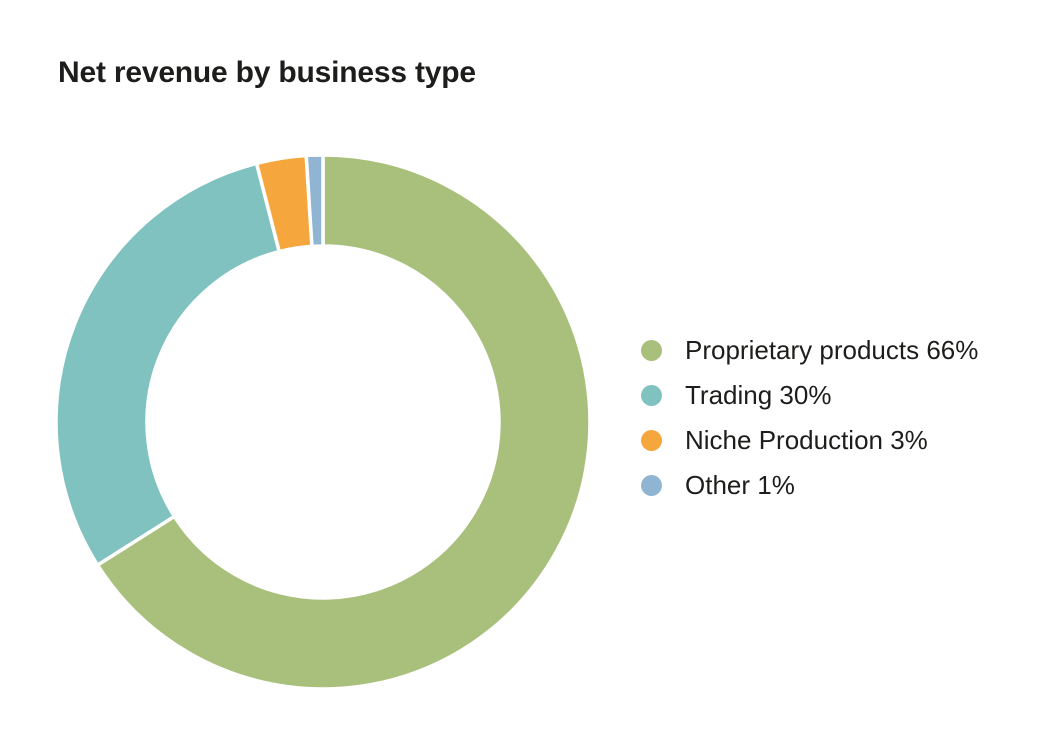 Image resolution: width=1063 pixels, height=756 pixels. I want to click on chart-title: Net revenue by business type, so click(267, 72).